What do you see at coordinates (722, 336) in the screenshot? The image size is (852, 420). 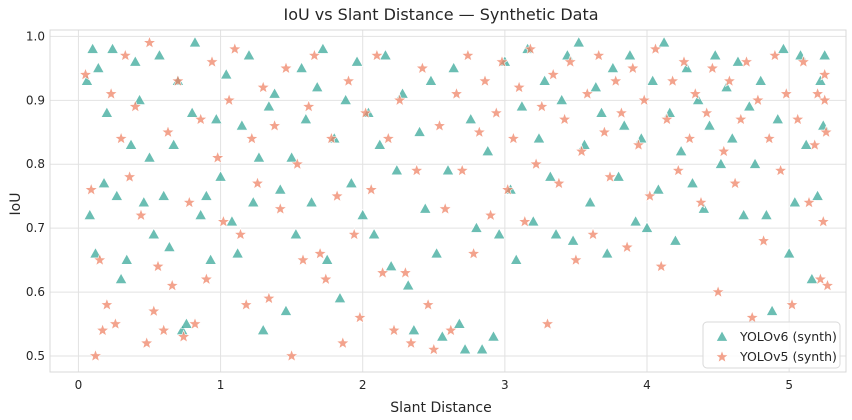 I see `legend-triangle-icon` at bounding box center [722, 336].